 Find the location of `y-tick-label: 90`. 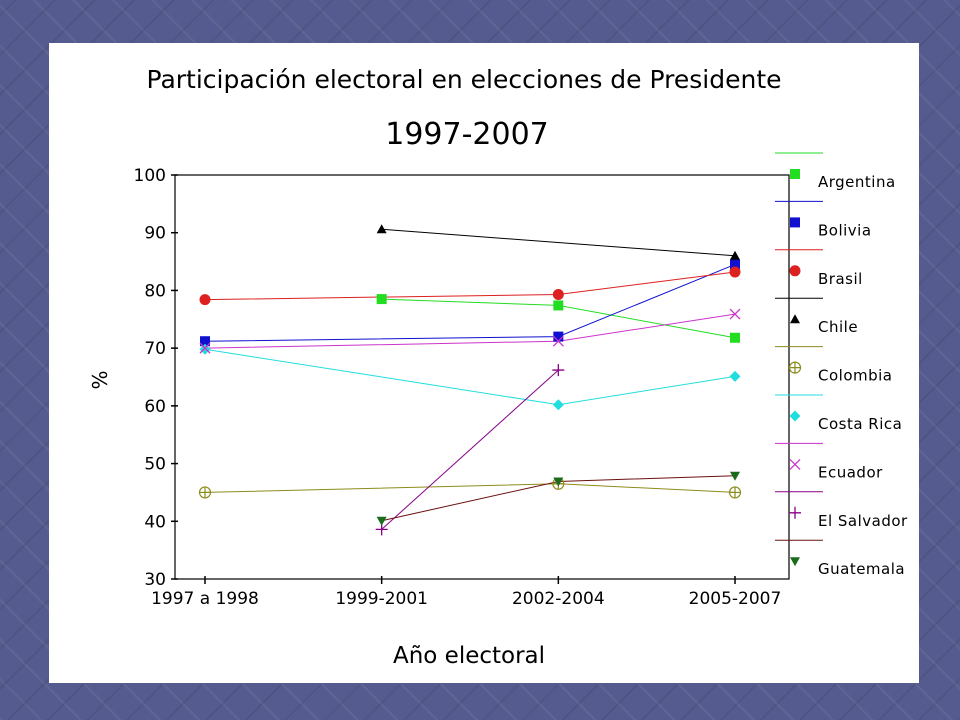

y-tick-label: 90 is located at coordinates (155, 234).